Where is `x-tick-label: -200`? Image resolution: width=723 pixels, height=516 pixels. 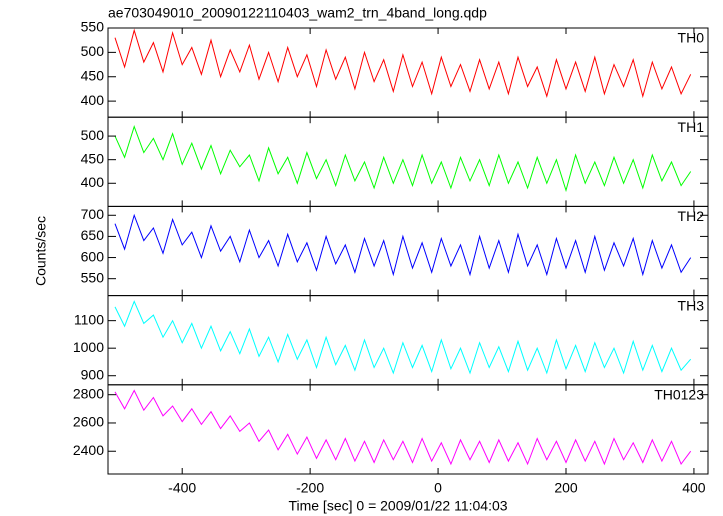 x-tick-label: -200 is located at coordinates (310, 488).